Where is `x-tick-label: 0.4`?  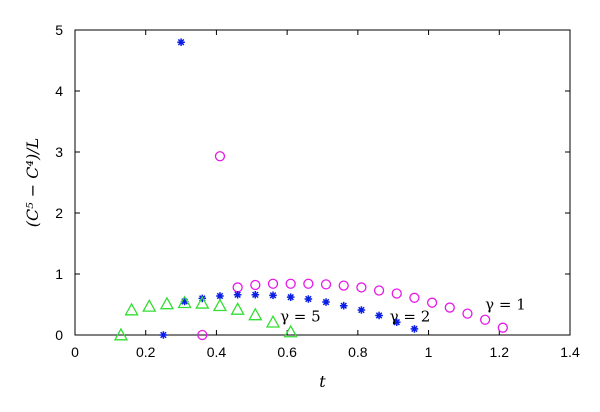
x-tick-label: 0.4 is located at coordinates (217, 352).